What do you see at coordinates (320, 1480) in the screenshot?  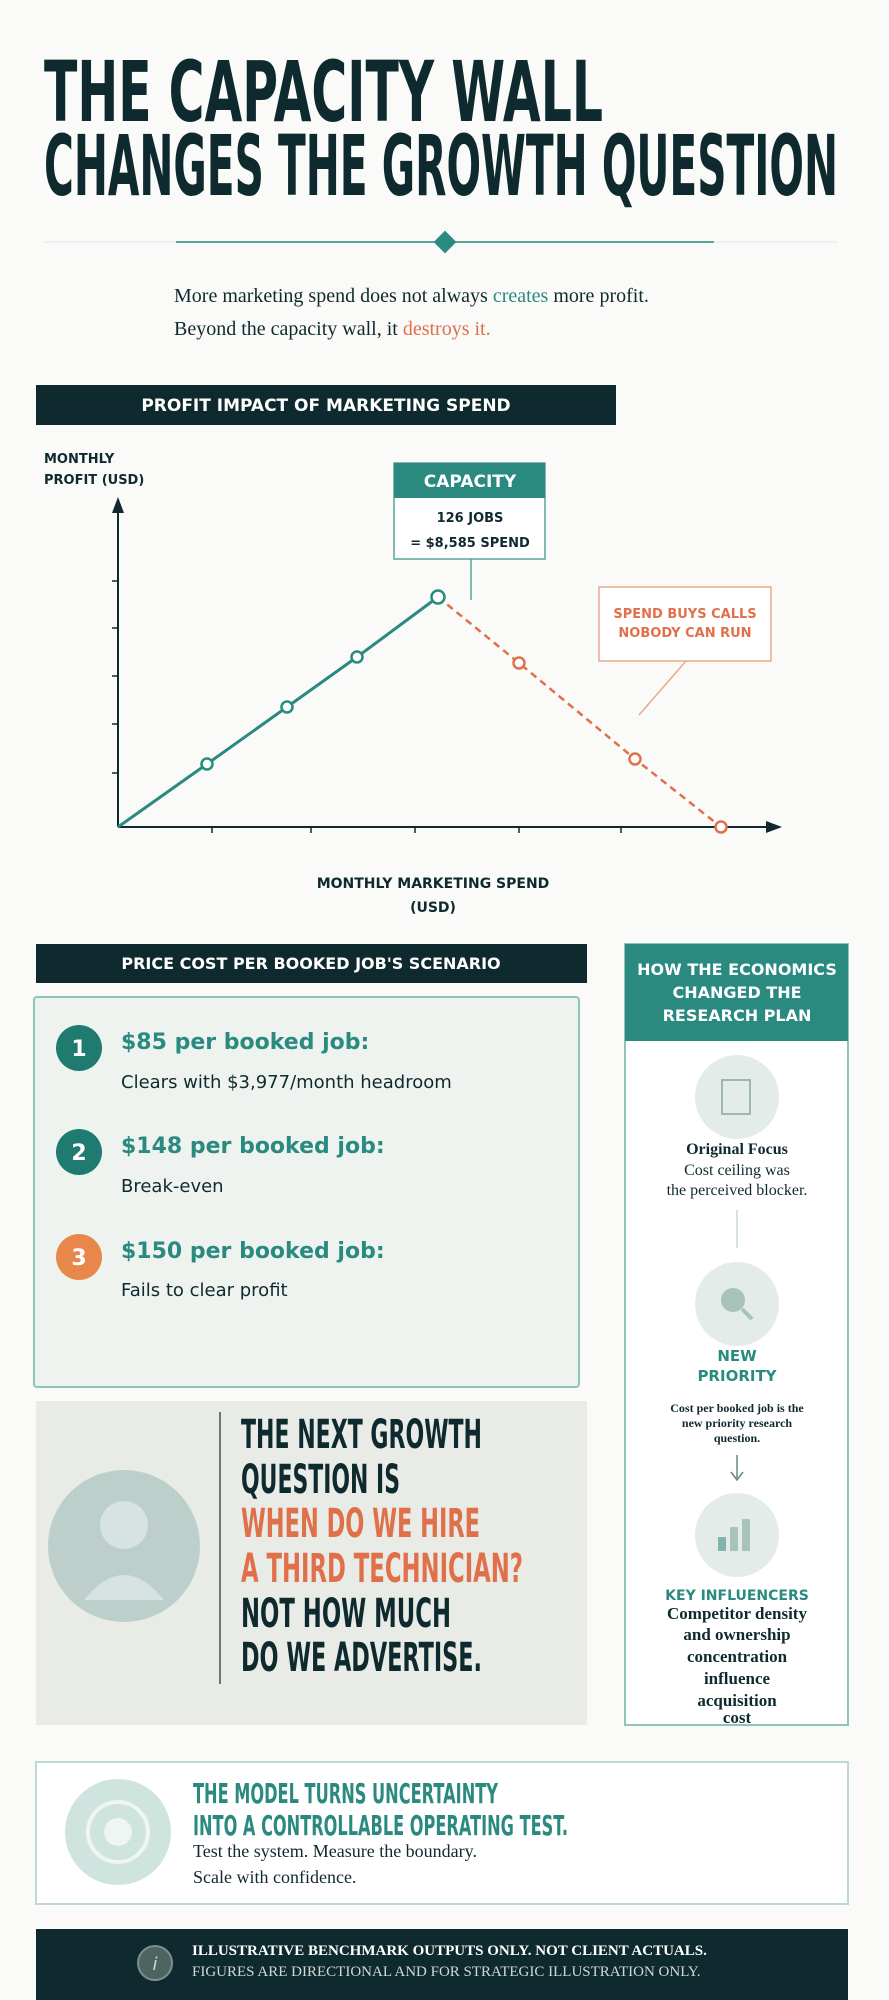 I see `quote-line: QUESTION IS` at bounding box center [320, 1480].